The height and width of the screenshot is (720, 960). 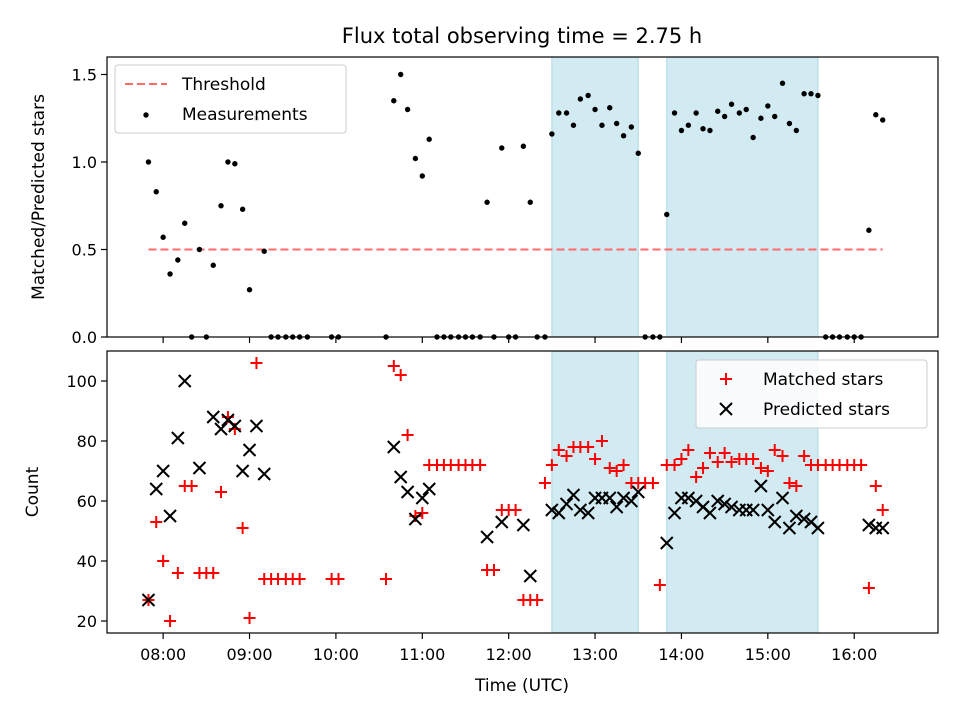 I want to click on legend-top: Threshold Measurements, so click(x=230, y=99).